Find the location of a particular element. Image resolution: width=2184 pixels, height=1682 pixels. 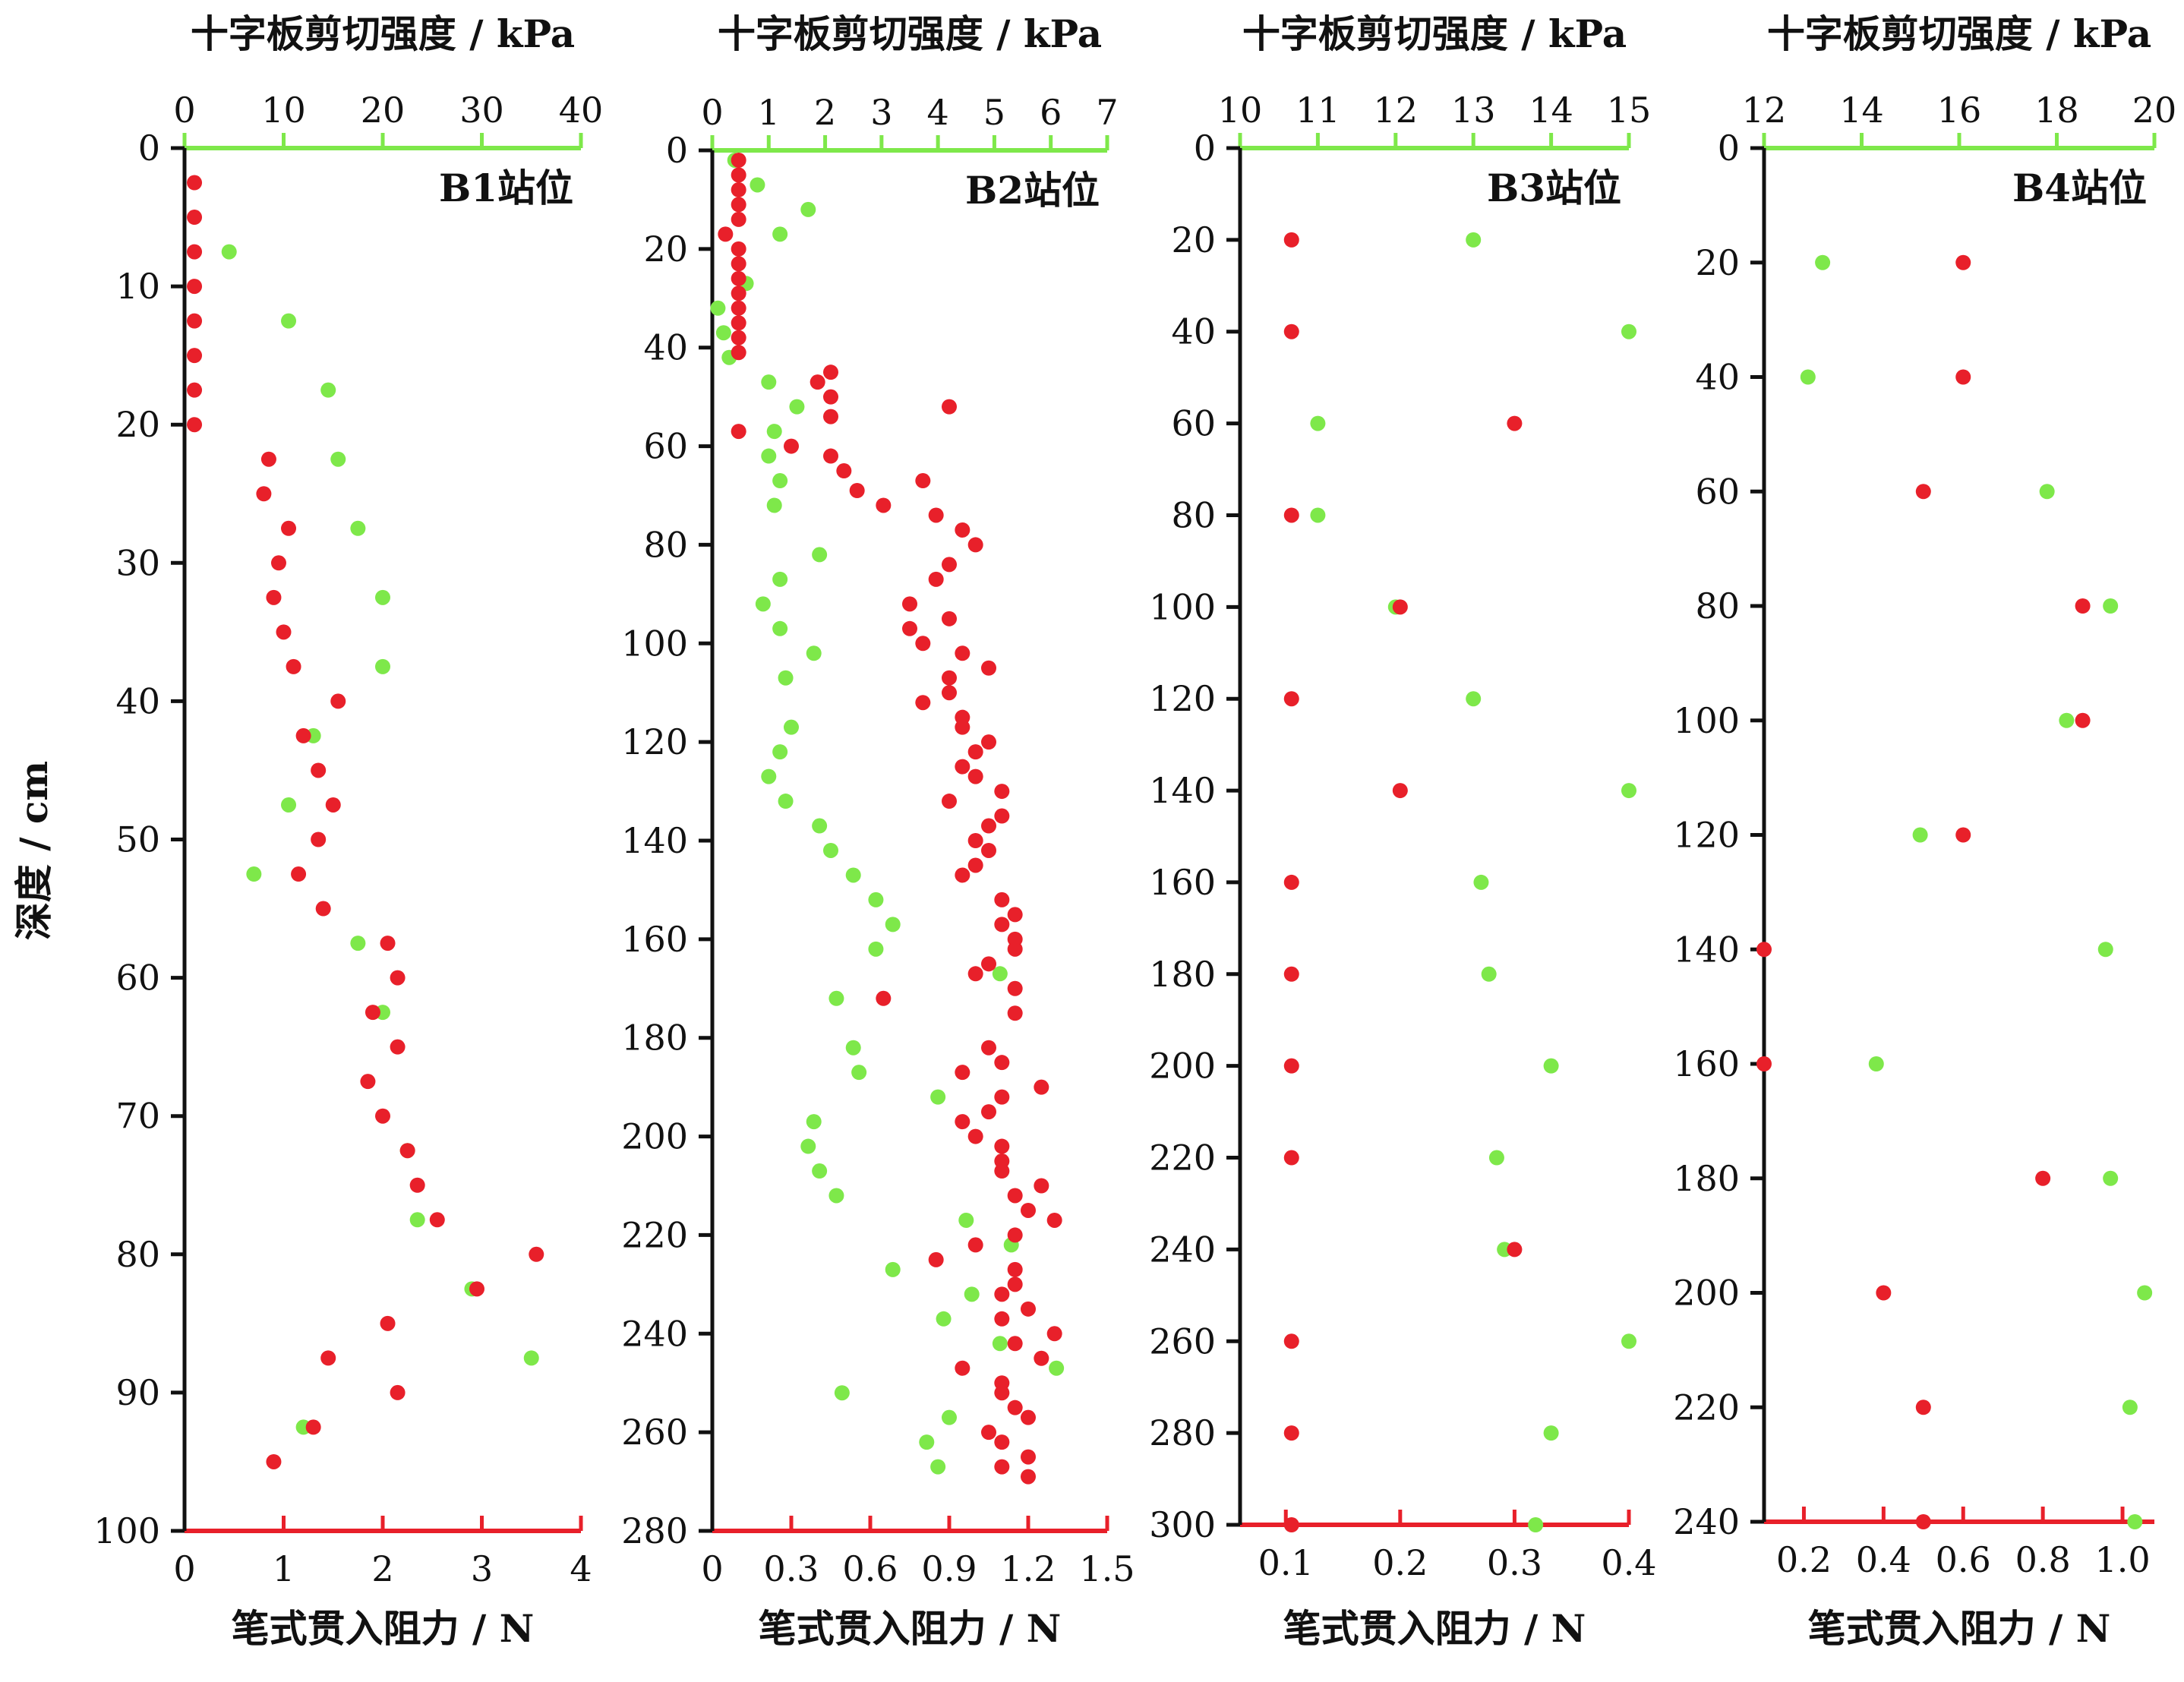

bottom-tick-label: 2 is located at coordinates (382, 1568).